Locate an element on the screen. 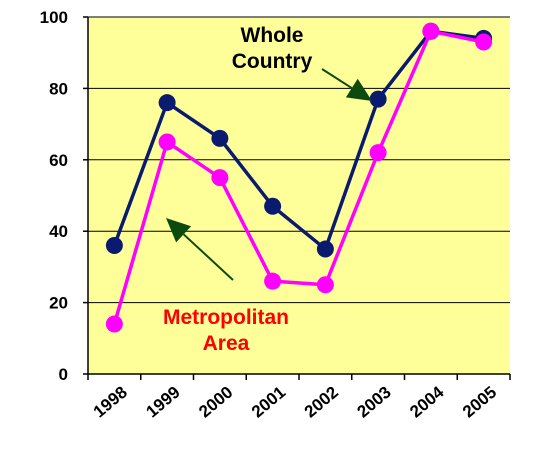 This screenshot has height=451, width=536. y-tick-label: 60 is located at coordinates (58, 160).